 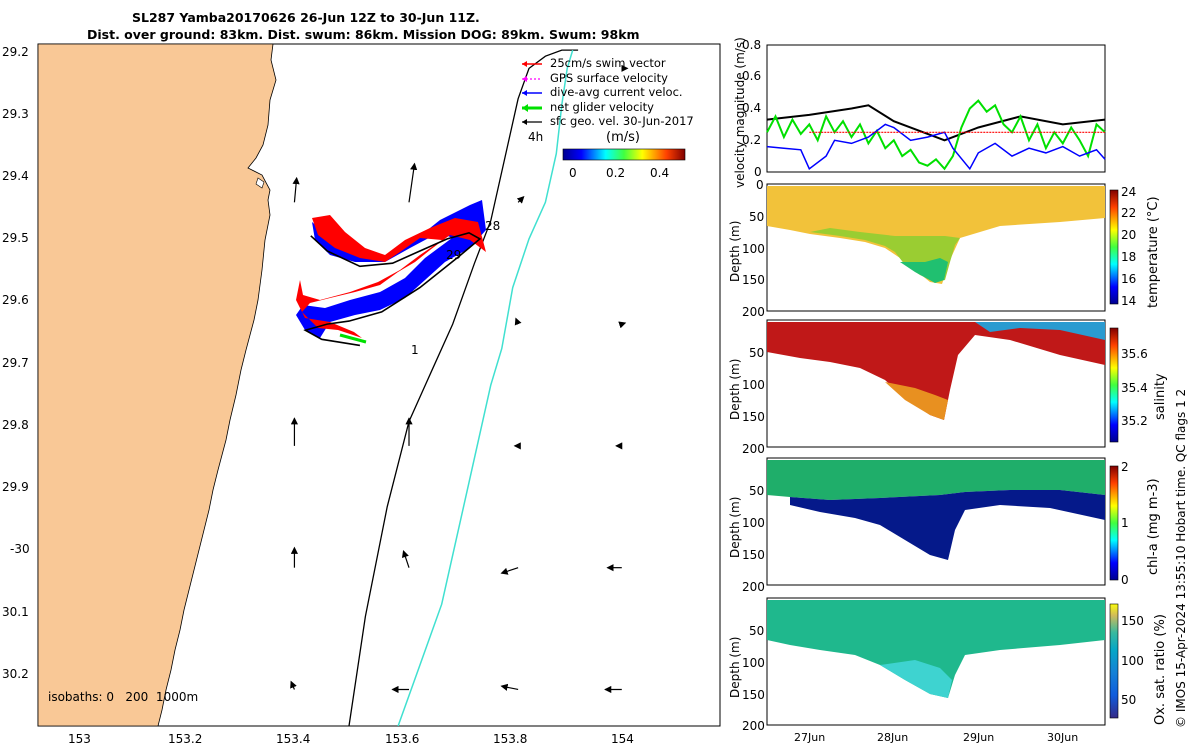 I want to click on colorbar-tick: 0.4, so click(x=660, y=173).